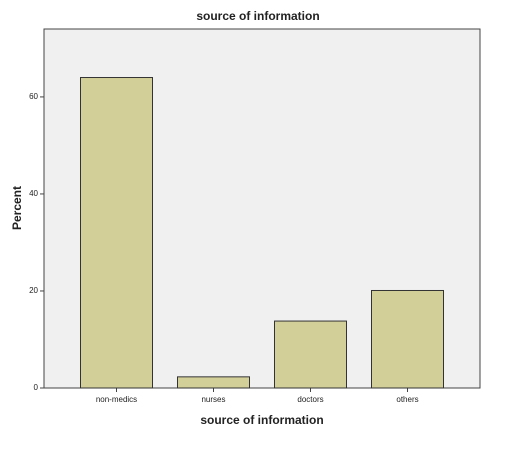 Image resolution: width=516 pixels, height=451 pixels. What do you see at coordinates (17, 208) in the screenshot?
I see `y-axis-label: Percent` at bounding box center [17, 208].